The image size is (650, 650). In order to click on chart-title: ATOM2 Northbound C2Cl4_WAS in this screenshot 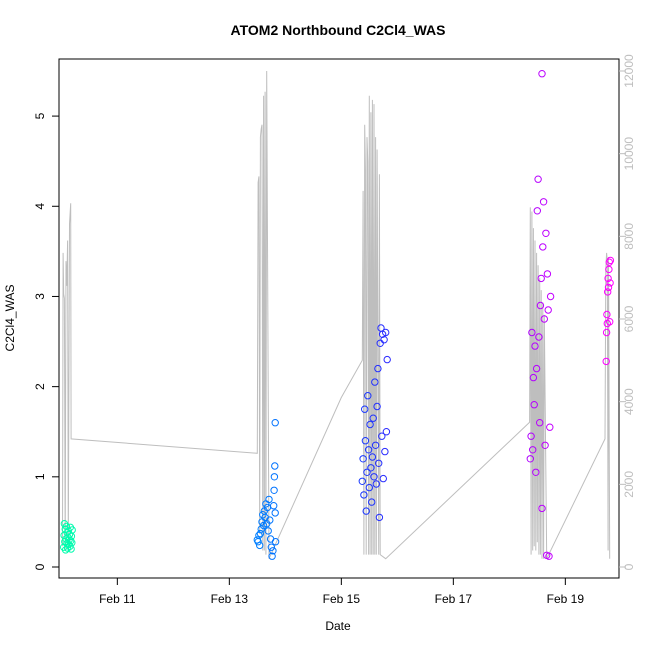, I will do `click(338, 30)`.